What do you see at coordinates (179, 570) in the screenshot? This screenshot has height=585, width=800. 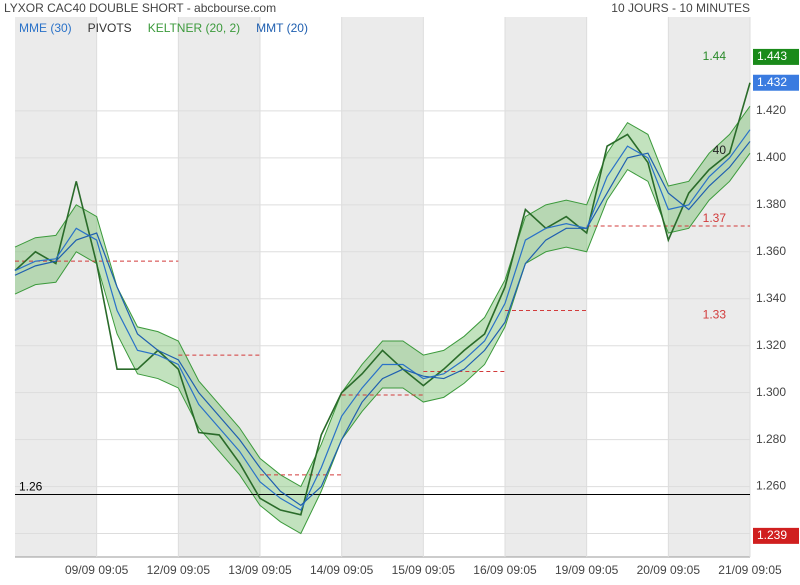 I see `x-tick-label: 12/09 09:05` at bounding box center [179, 570].